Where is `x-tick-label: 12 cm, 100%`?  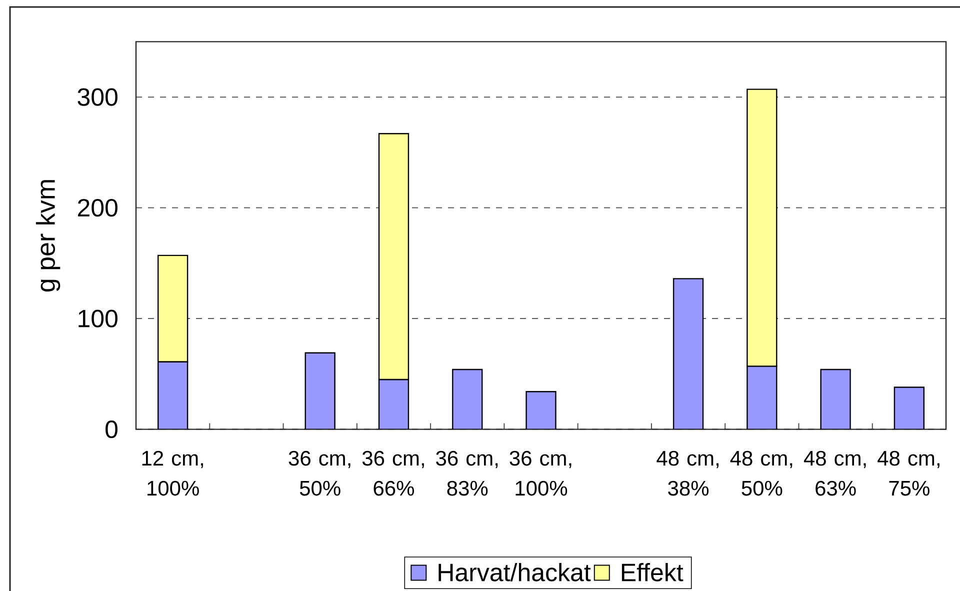 x-tick-label: 12 cm, 100% is located at coordinates (173, 473).